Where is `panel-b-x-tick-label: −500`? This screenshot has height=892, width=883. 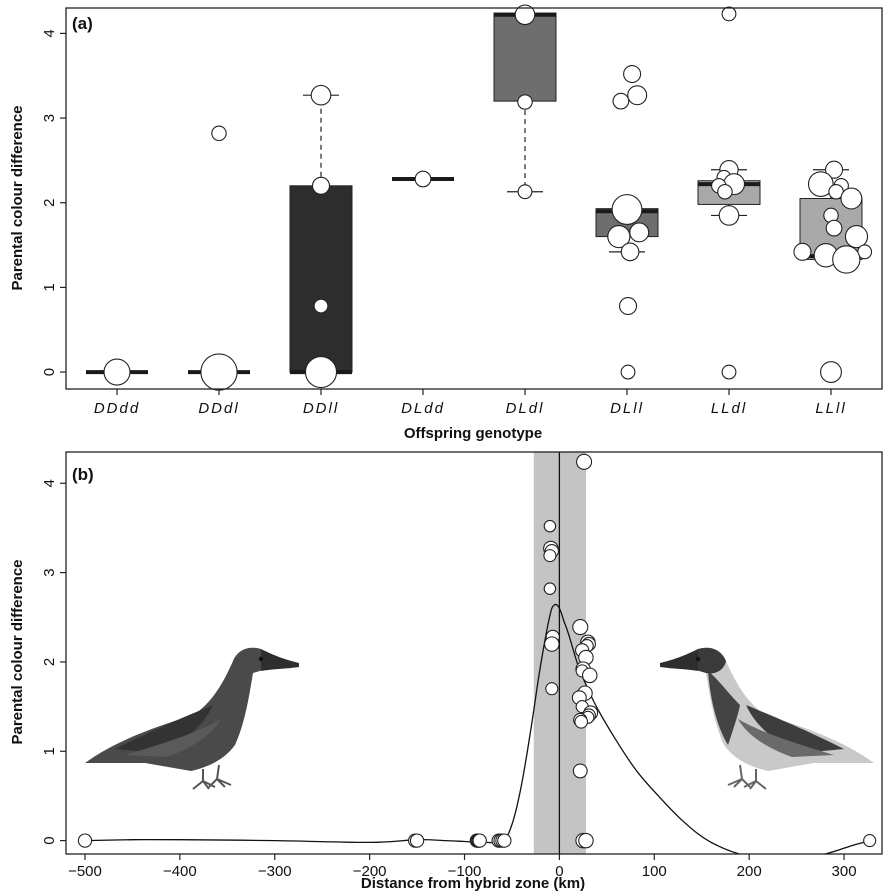
panel-b-x-tick-label: −500 is located at coordinates (85, 871).